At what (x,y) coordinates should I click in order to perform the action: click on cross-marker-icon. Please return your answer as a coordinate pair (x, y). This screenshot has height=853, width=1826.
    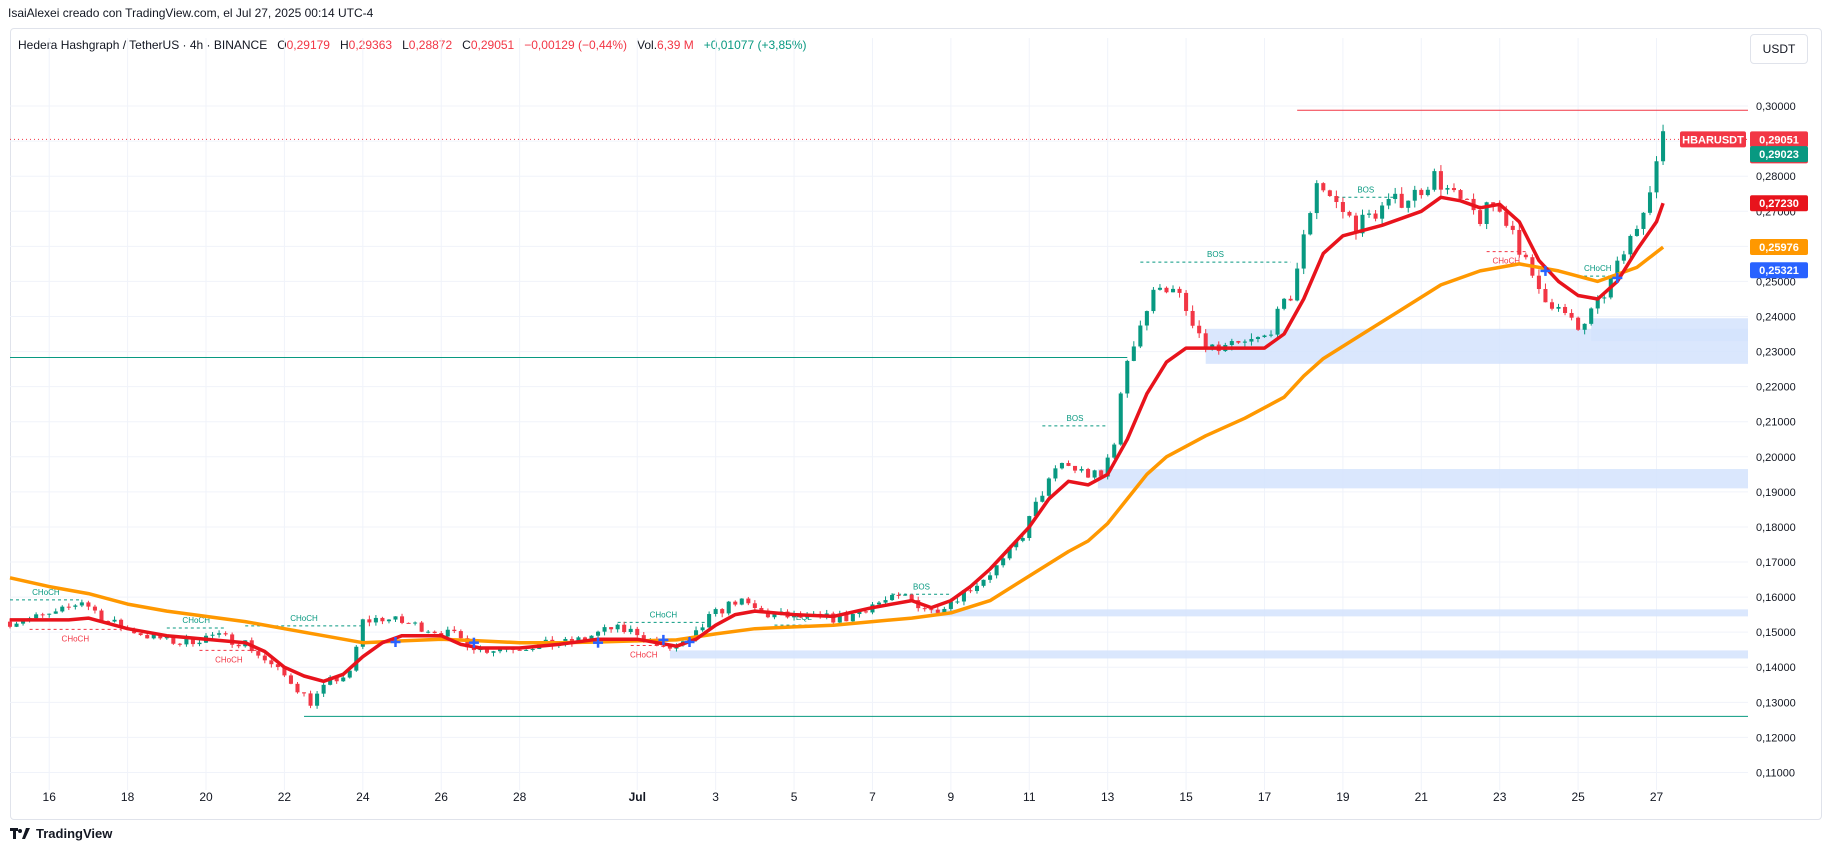
    Looking at the image, I should click on (395, 641).